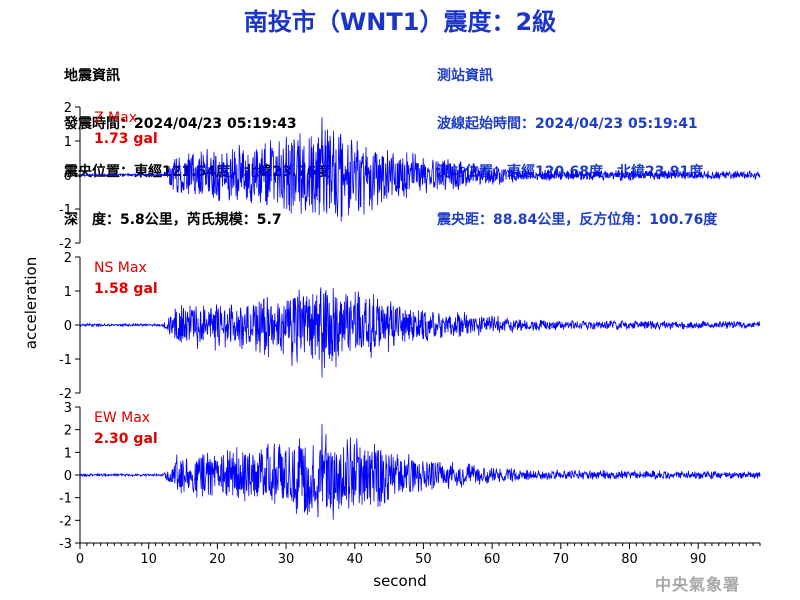 Image resolution: width=800 pixels, height=600 pixels. What do you see at coordinates (400, 581) in the screenshot?
I see `x-axis-label: second` at bounding box center [400, 581].